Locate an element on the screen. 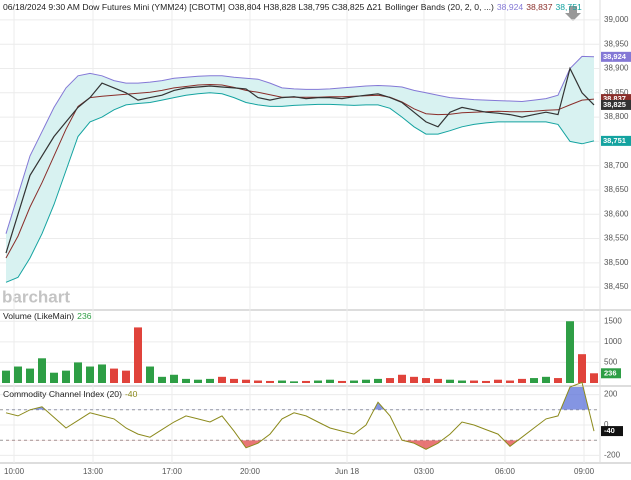 Image resolution: width=631 pixels, height=480 pixels. price-tag-label: 38,837 is located at coordinates (614, 98).